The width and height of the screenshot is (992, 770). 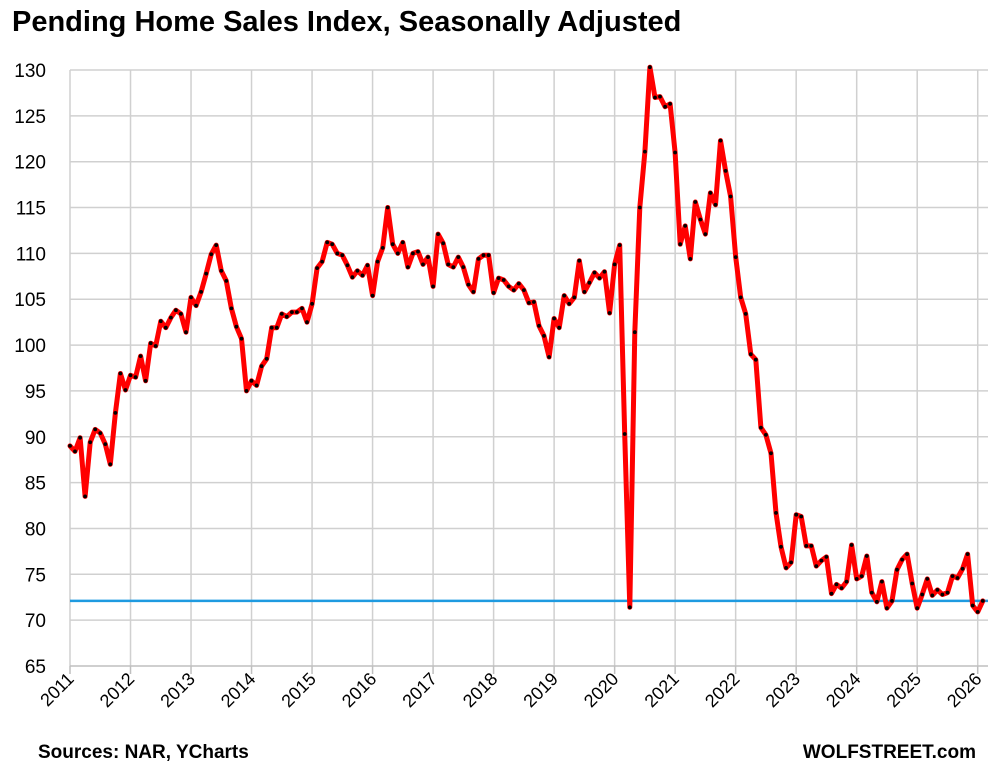 What do you see at coordinates (35, 392) in the screenshot?
I see `y-tick-label: 95` at bounding box center [35, 392].